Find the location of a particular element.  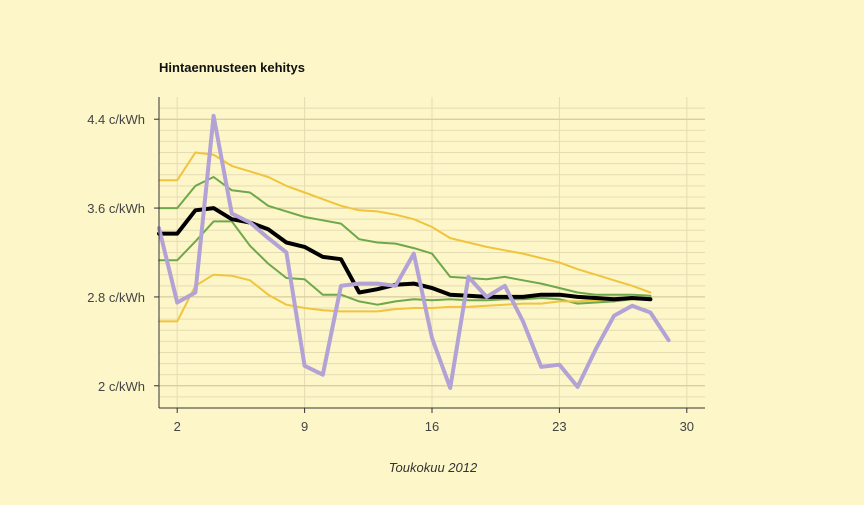

series-line-inner-upper is located at coordinates (405, 236).